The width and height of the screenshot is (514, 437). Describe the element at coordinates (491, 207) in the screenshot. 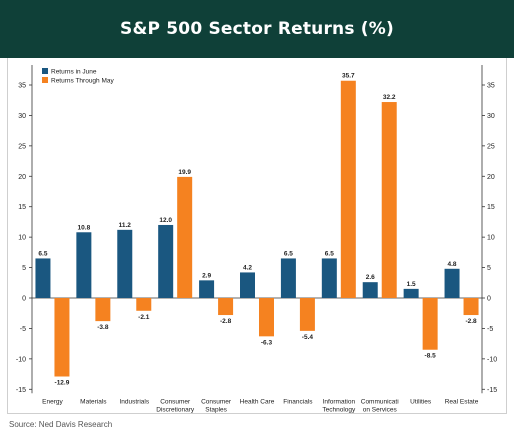

I see `y-tick-label-right: 15` at that location.